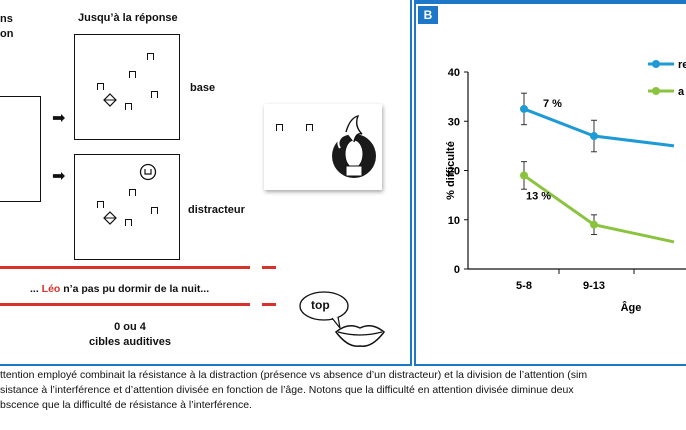 Image resolution: width=686 pixels, height=430 pixels. Describe the element at coordinates (682, 65) in the screenshot. I see `legend-label: re` at that location.